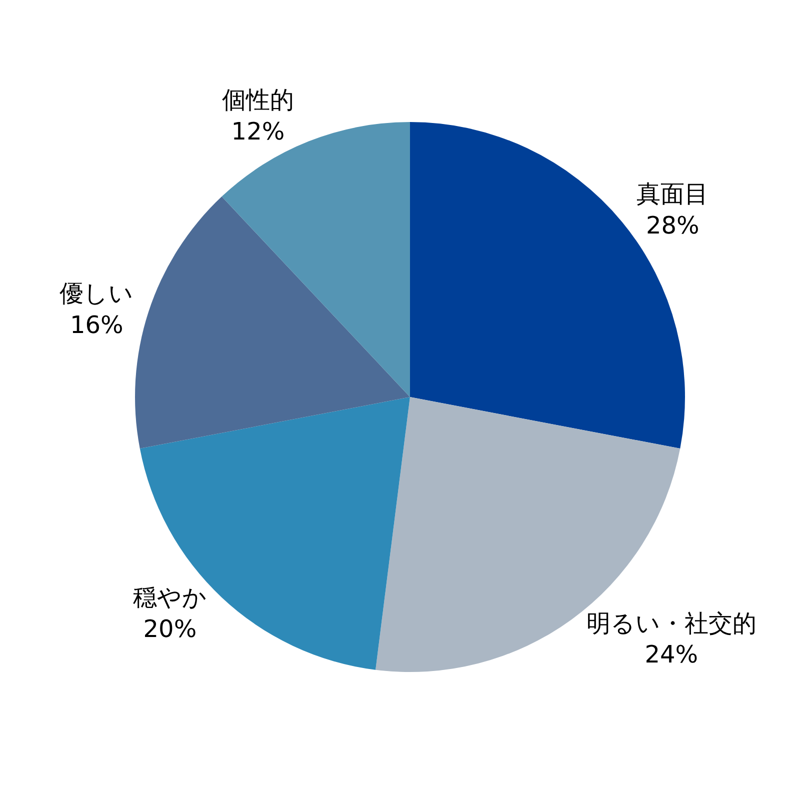 The image size is (800, 800). What do you see at coordinates (170, 628) in the screenshot?
I see `data-label: 20%` at bounding box center [170, 628].